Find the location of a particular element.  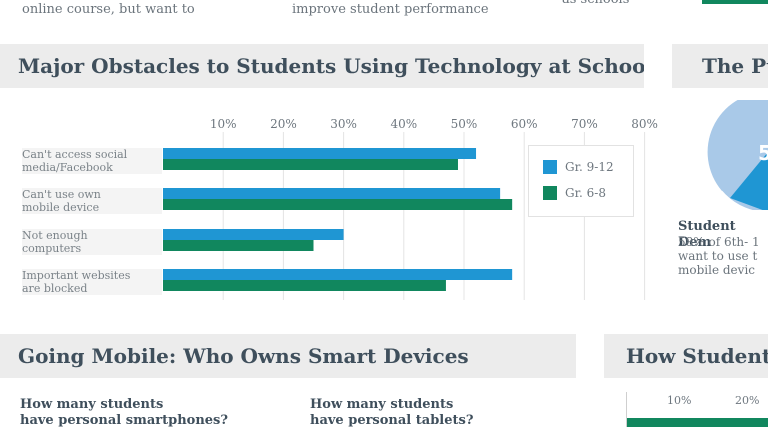

category-label-social: Can't access social media/Facebook is located at coordinates (92, 161).